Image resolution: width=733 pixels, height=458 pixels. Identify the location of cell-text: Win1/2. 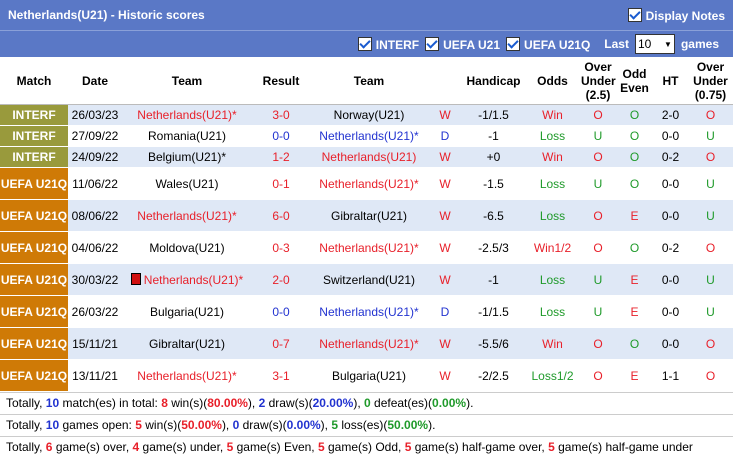
(552, 247).